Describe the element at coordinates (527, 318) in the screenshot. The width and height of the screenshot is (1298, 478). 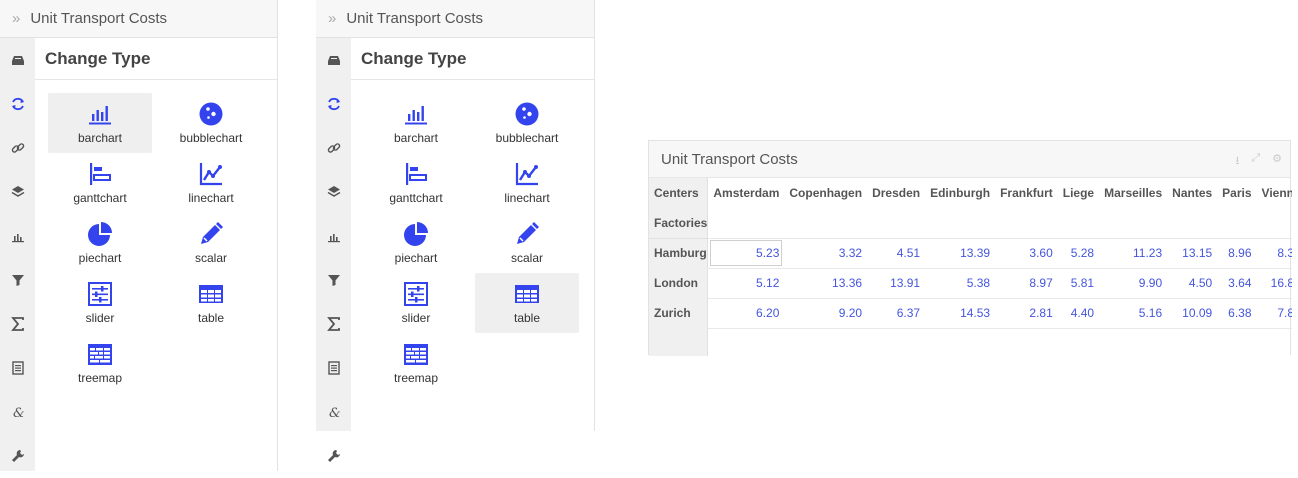
I see `chart-type-label: table` at that location.